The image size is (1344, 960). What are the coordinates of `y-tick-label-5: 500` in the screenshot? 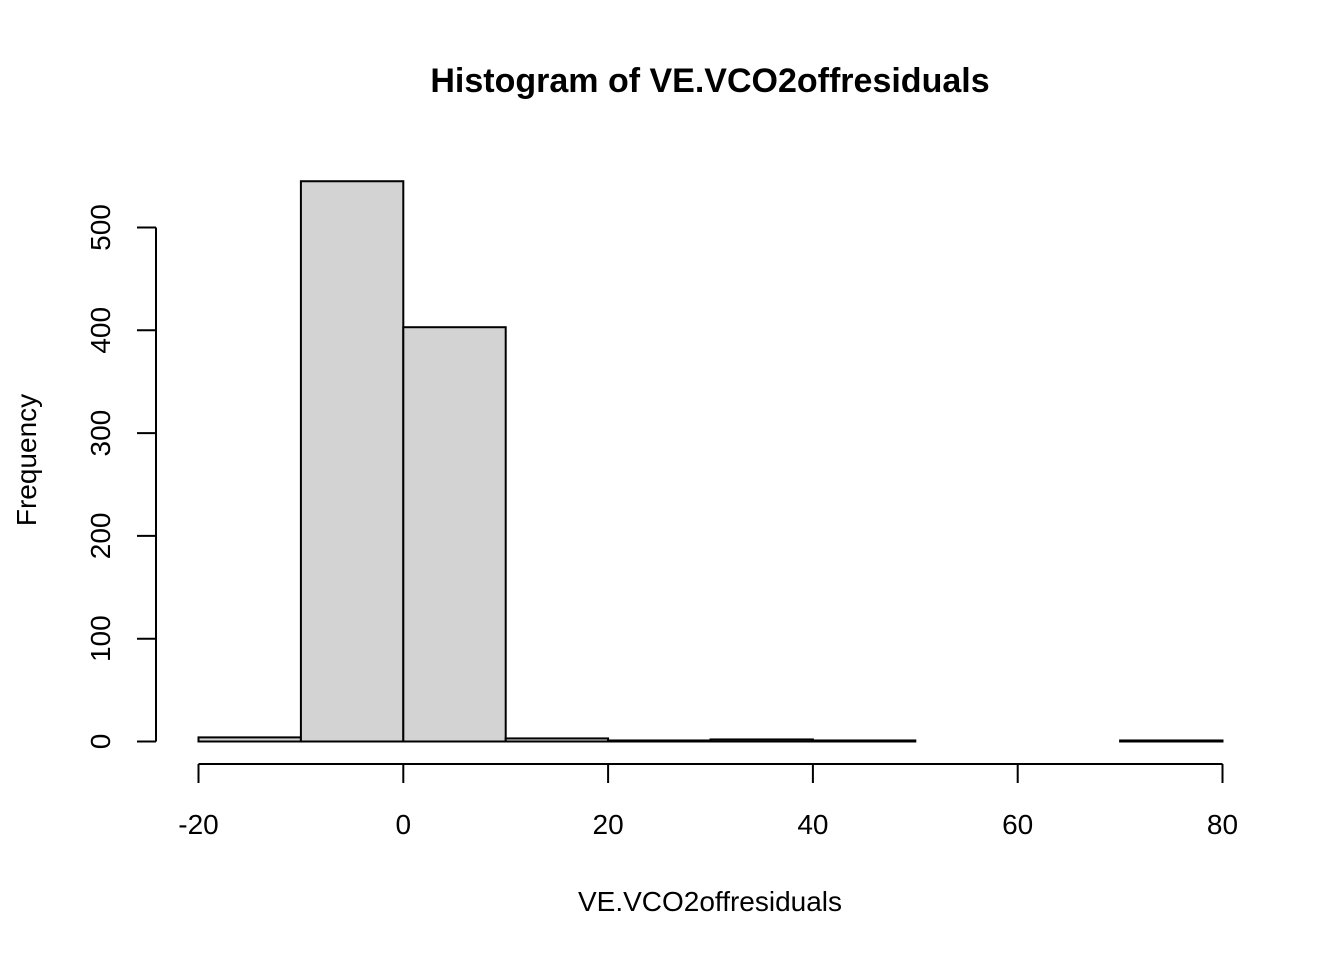 It's located at (100, 227).